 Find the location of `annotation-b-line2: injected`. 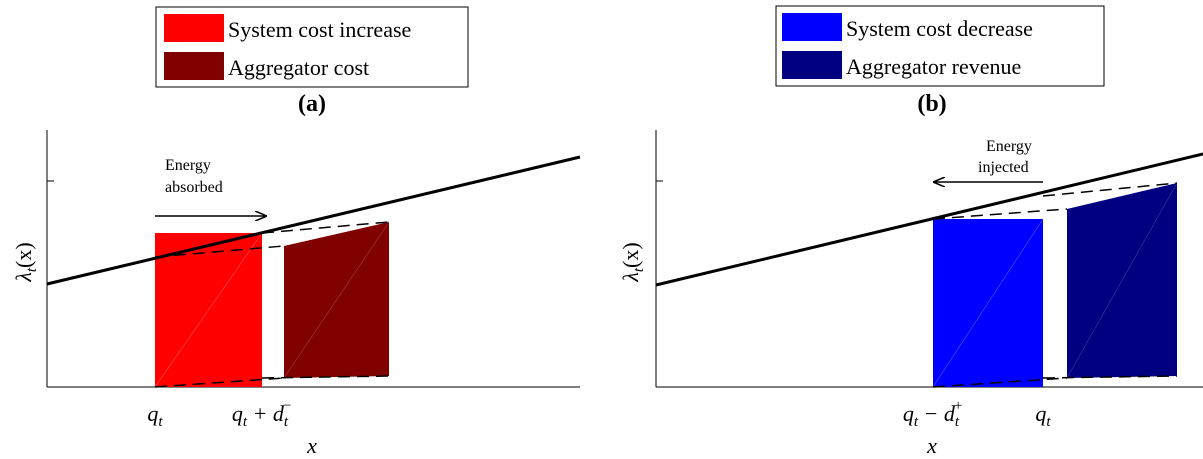

annotation-b-line2: injected is located at coordinates (1003, 167).